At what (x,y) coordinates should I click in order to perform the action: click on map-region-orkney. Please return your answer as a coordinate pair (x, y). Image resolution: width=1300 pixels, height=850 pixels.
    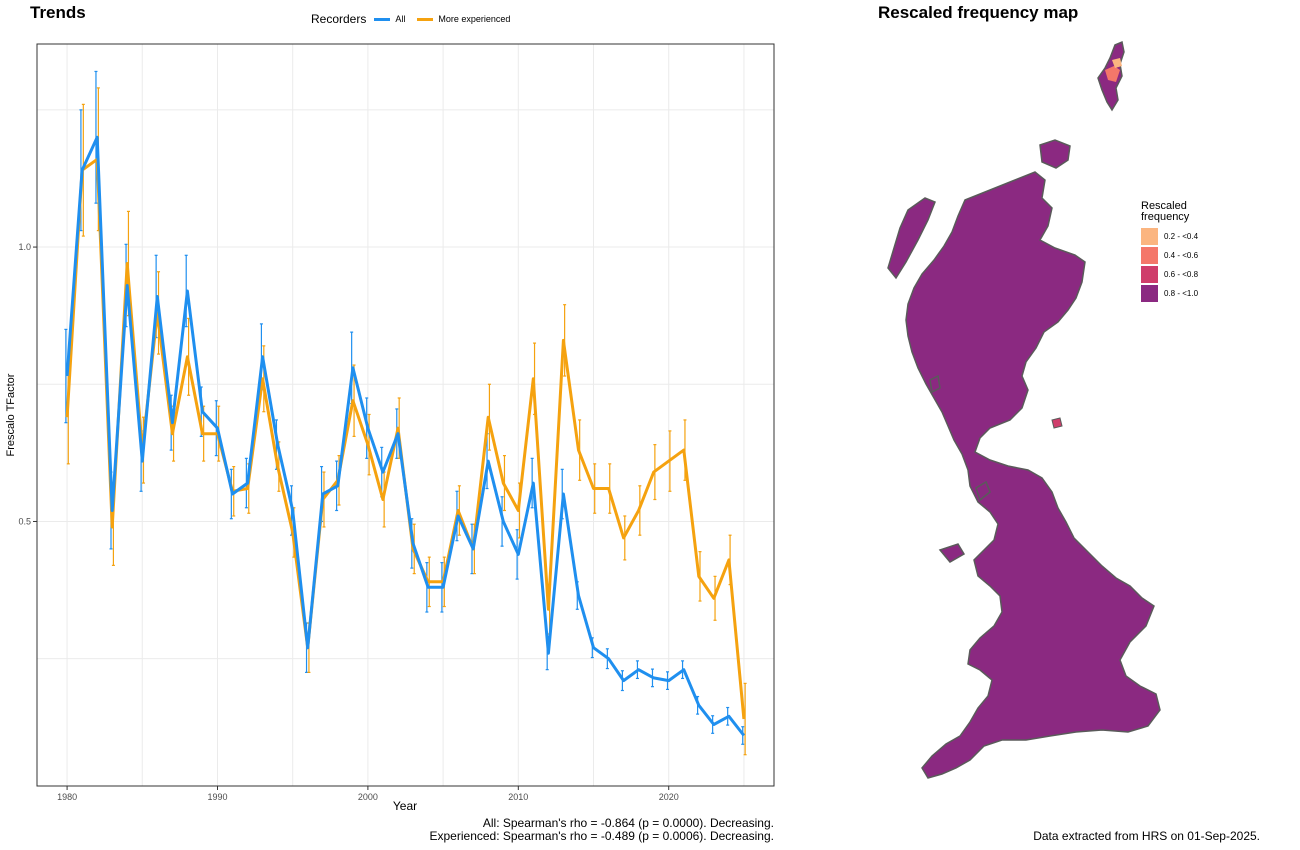
    Looking at the image, I should click on (1055, 154).